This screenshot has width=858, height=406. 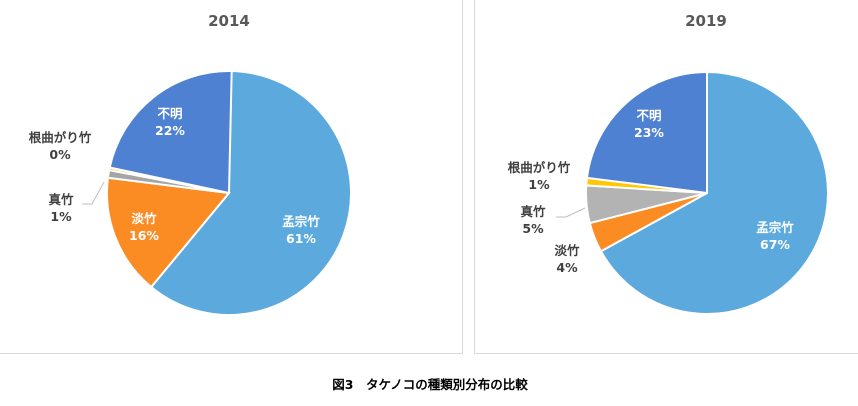 What do you see at coordinates (533, 220) in the screenshot?
I see `label-2019-madake: 真竹 5%` at bounding box center [533, 220].